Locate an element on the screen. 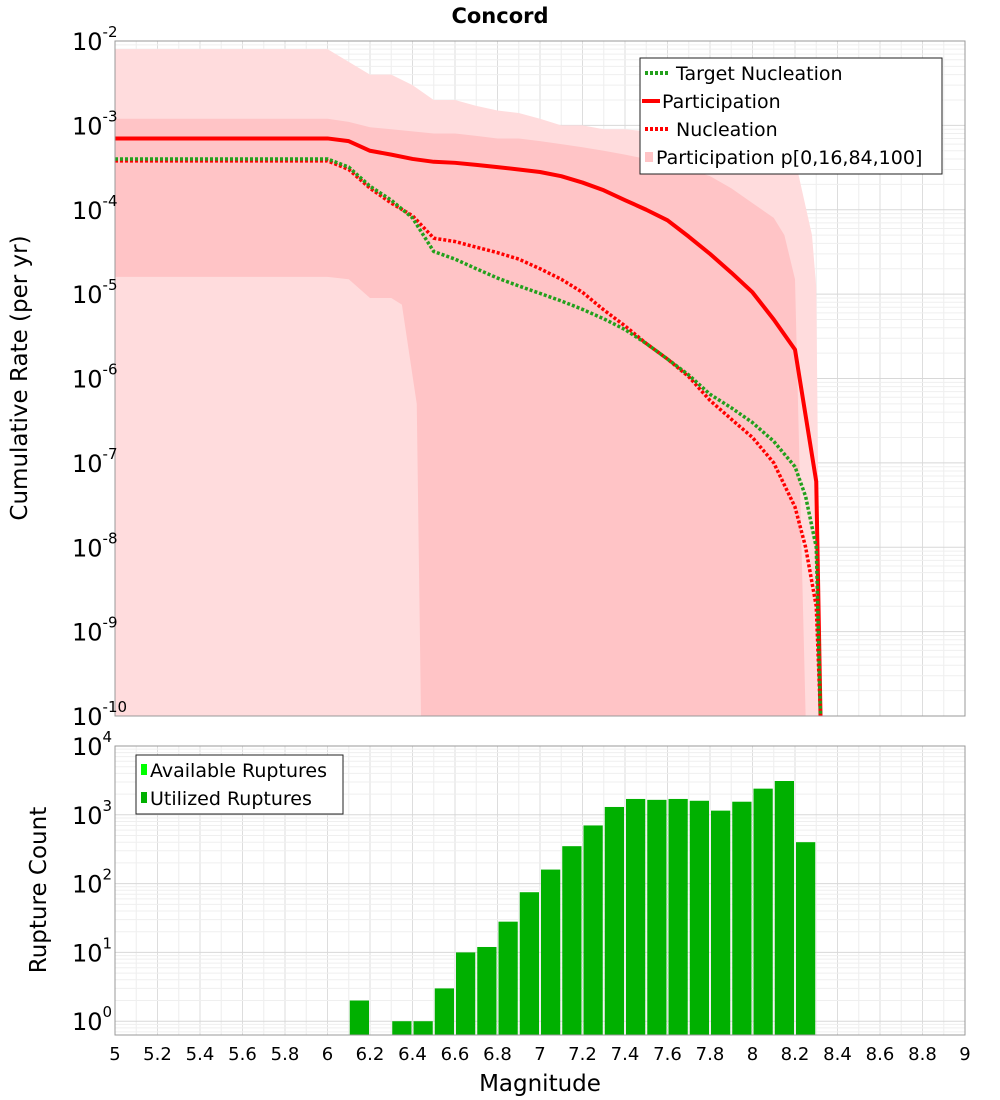 Image resolution: width=1000 pixels, height=1100 pixels. rupture-bars is located at coordinates (582, 907).